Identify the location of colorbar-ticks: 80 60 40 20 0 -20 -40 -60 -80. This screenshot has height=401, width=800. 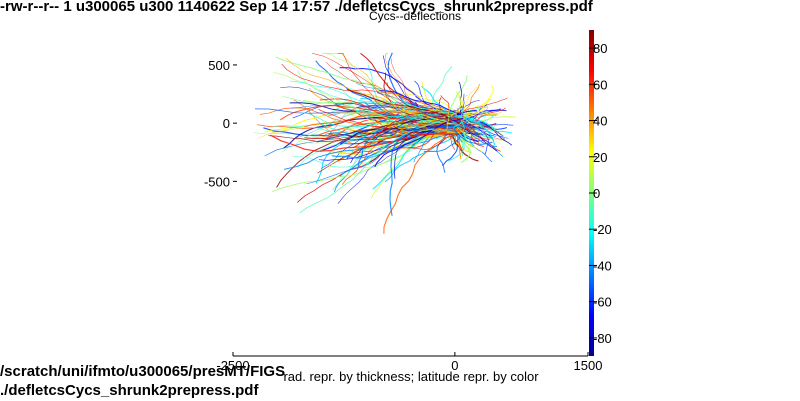
(600, 193).